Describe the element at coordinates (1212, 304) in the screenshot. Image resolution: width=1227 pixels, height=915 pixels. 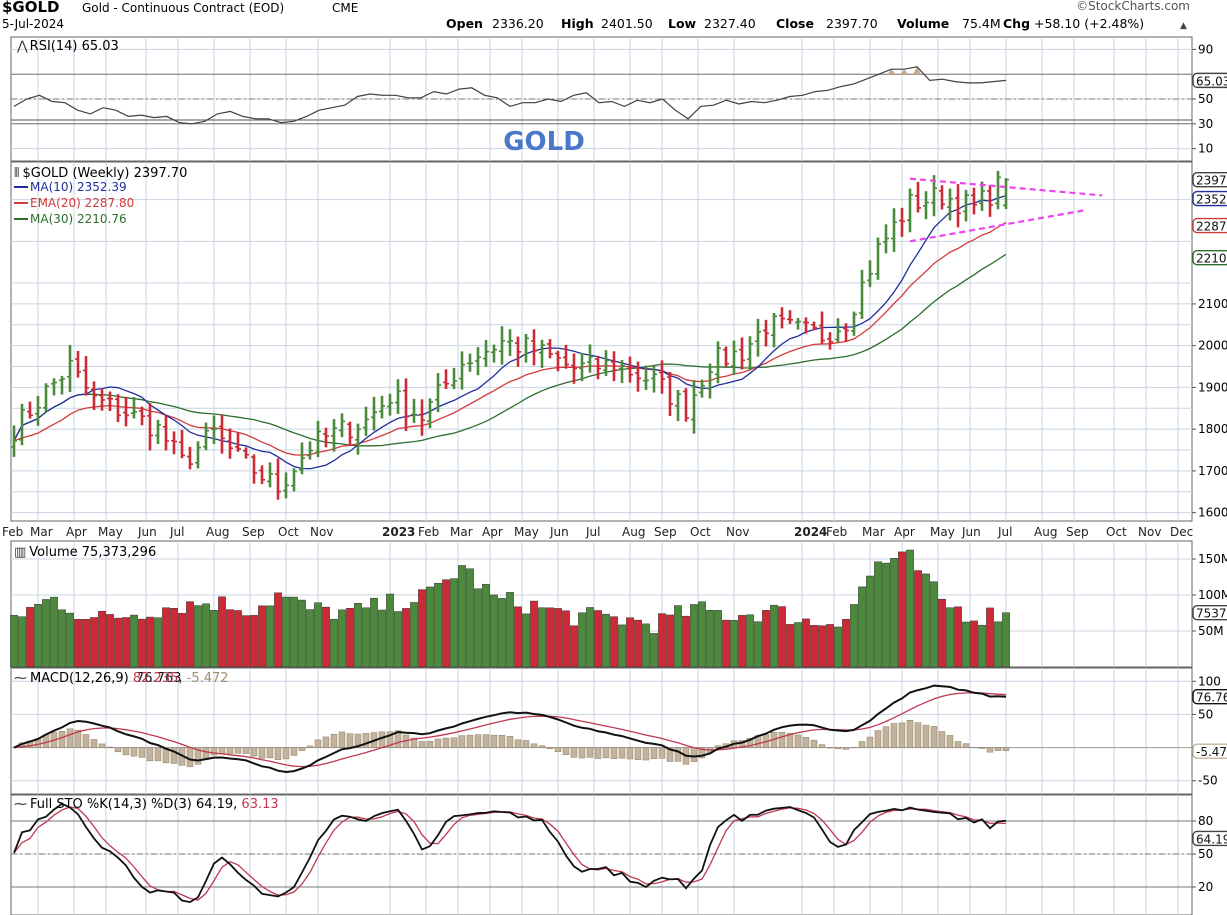
I see `price-tick: 2100` at that location.